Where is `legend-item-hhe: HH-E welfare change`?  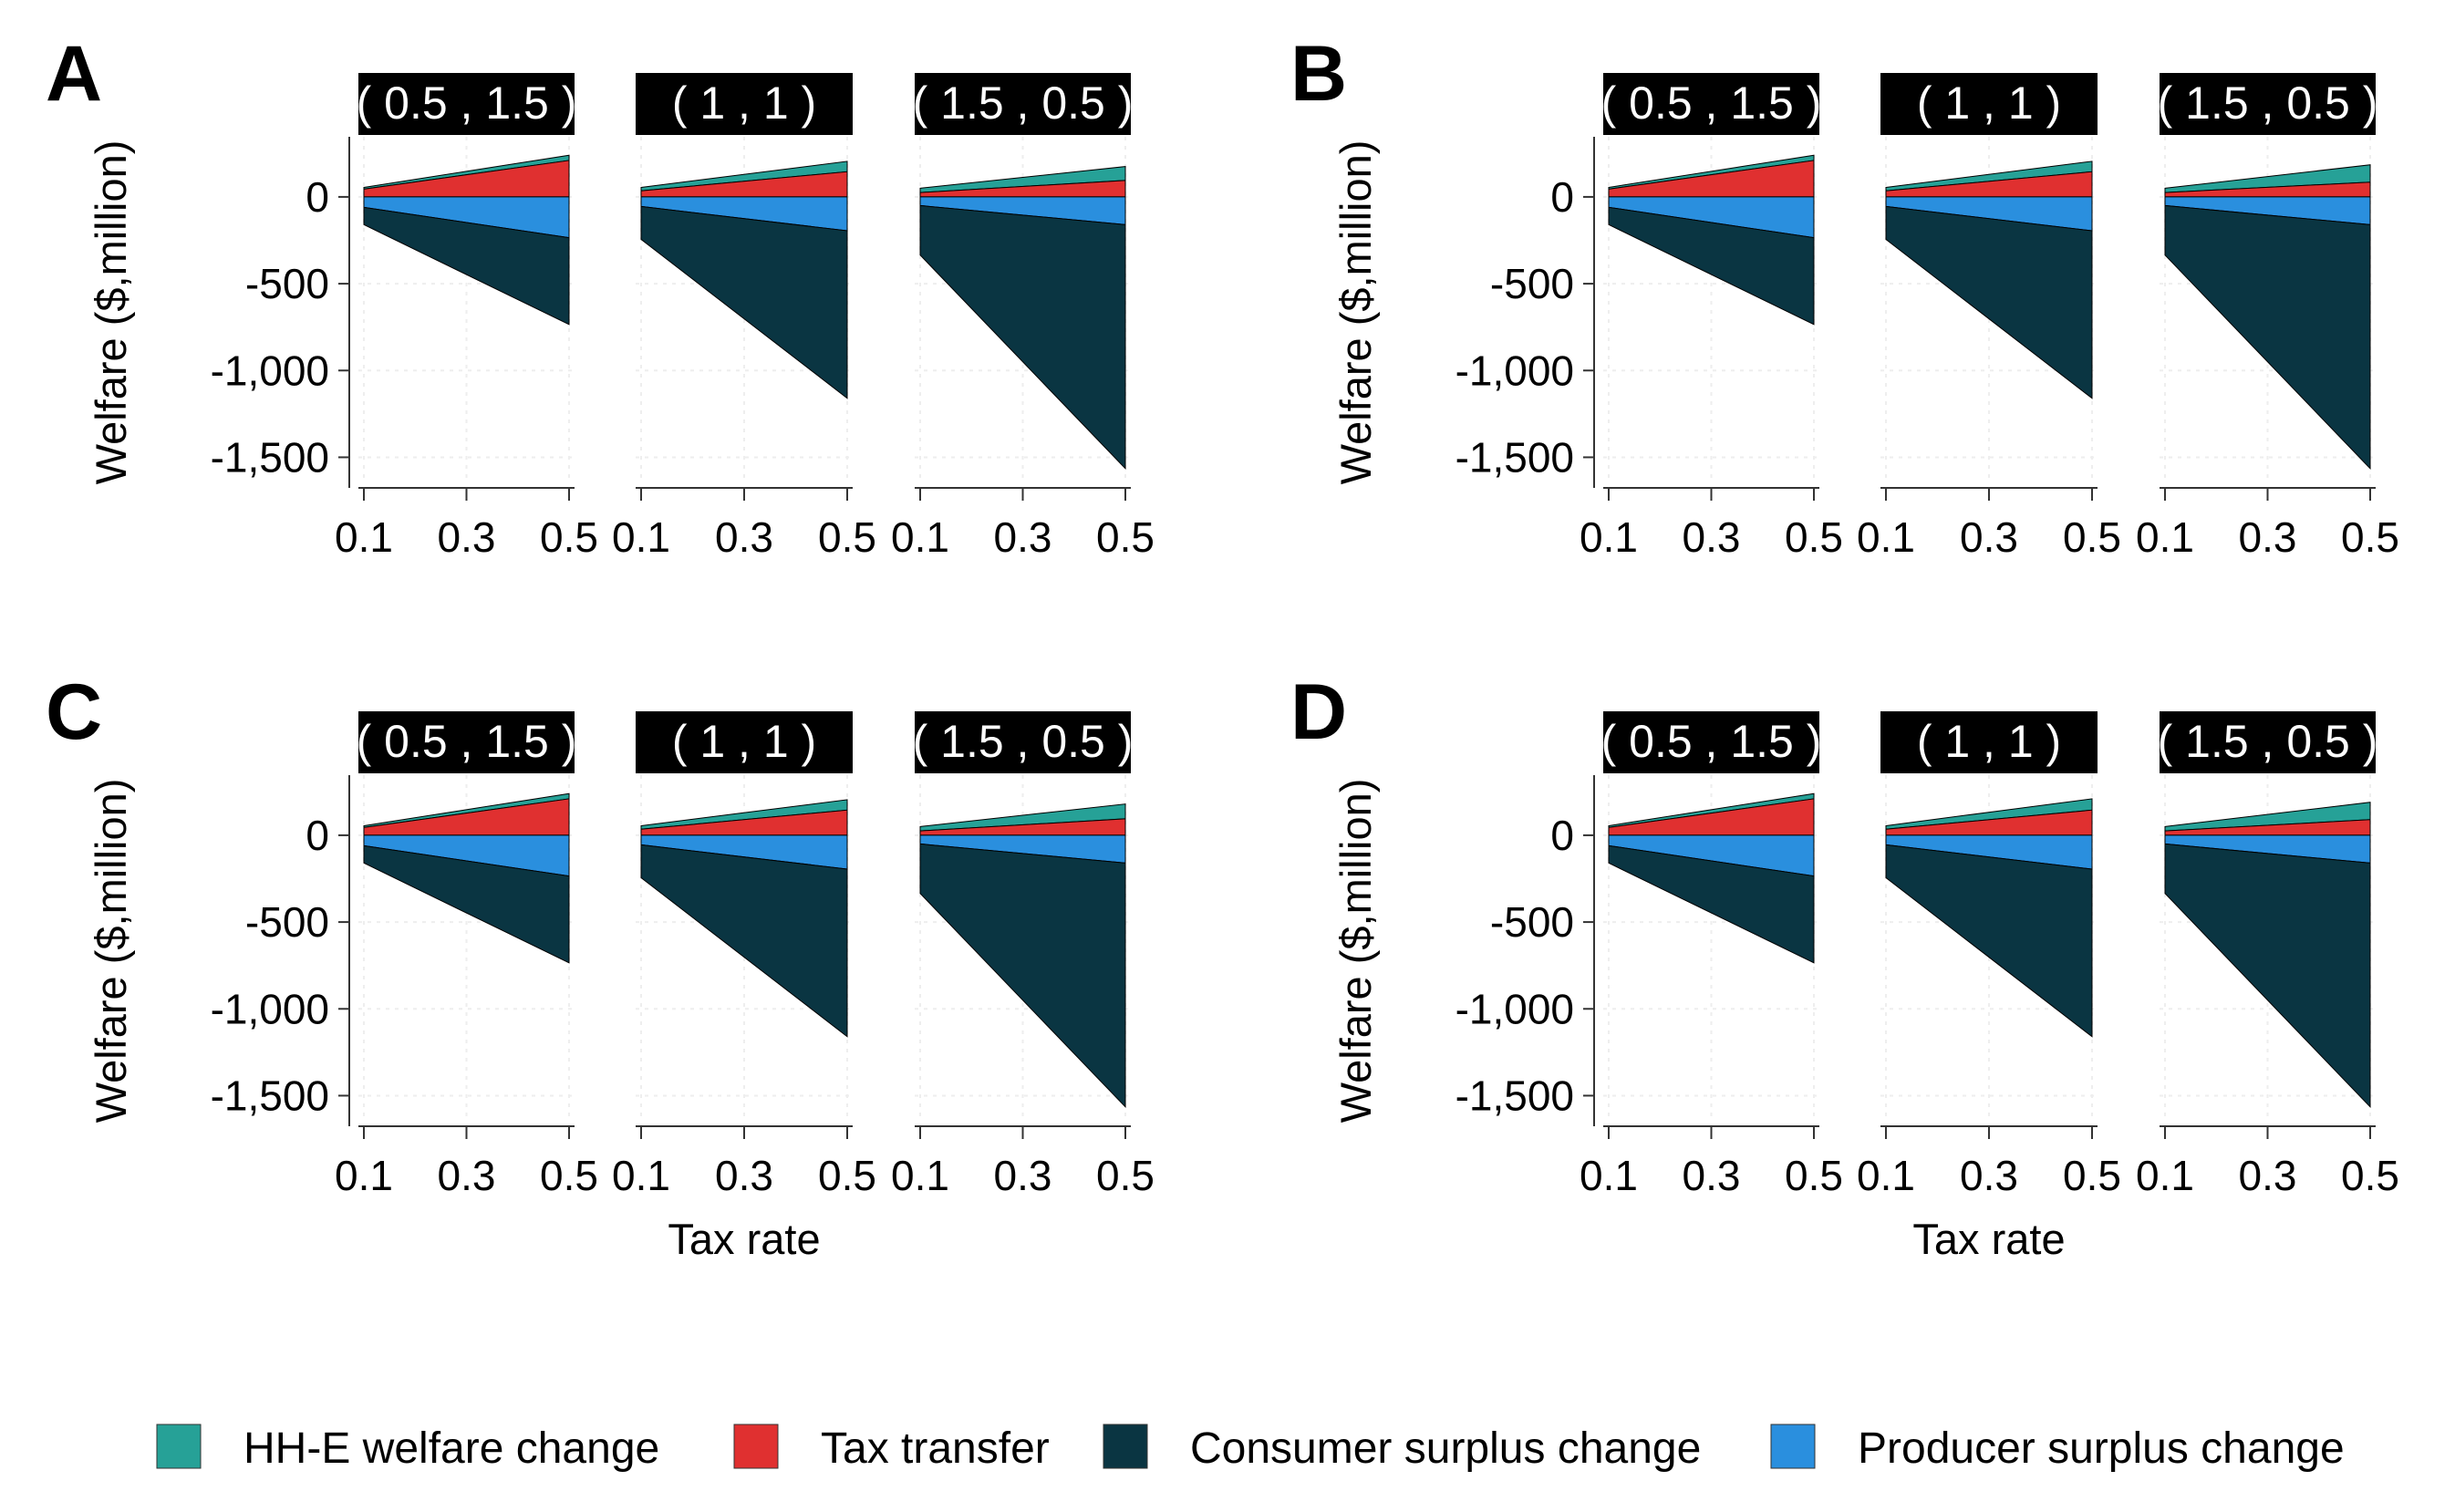 legend-item-hhe: HH-E welfare change is located at coordinates (407, 1448).